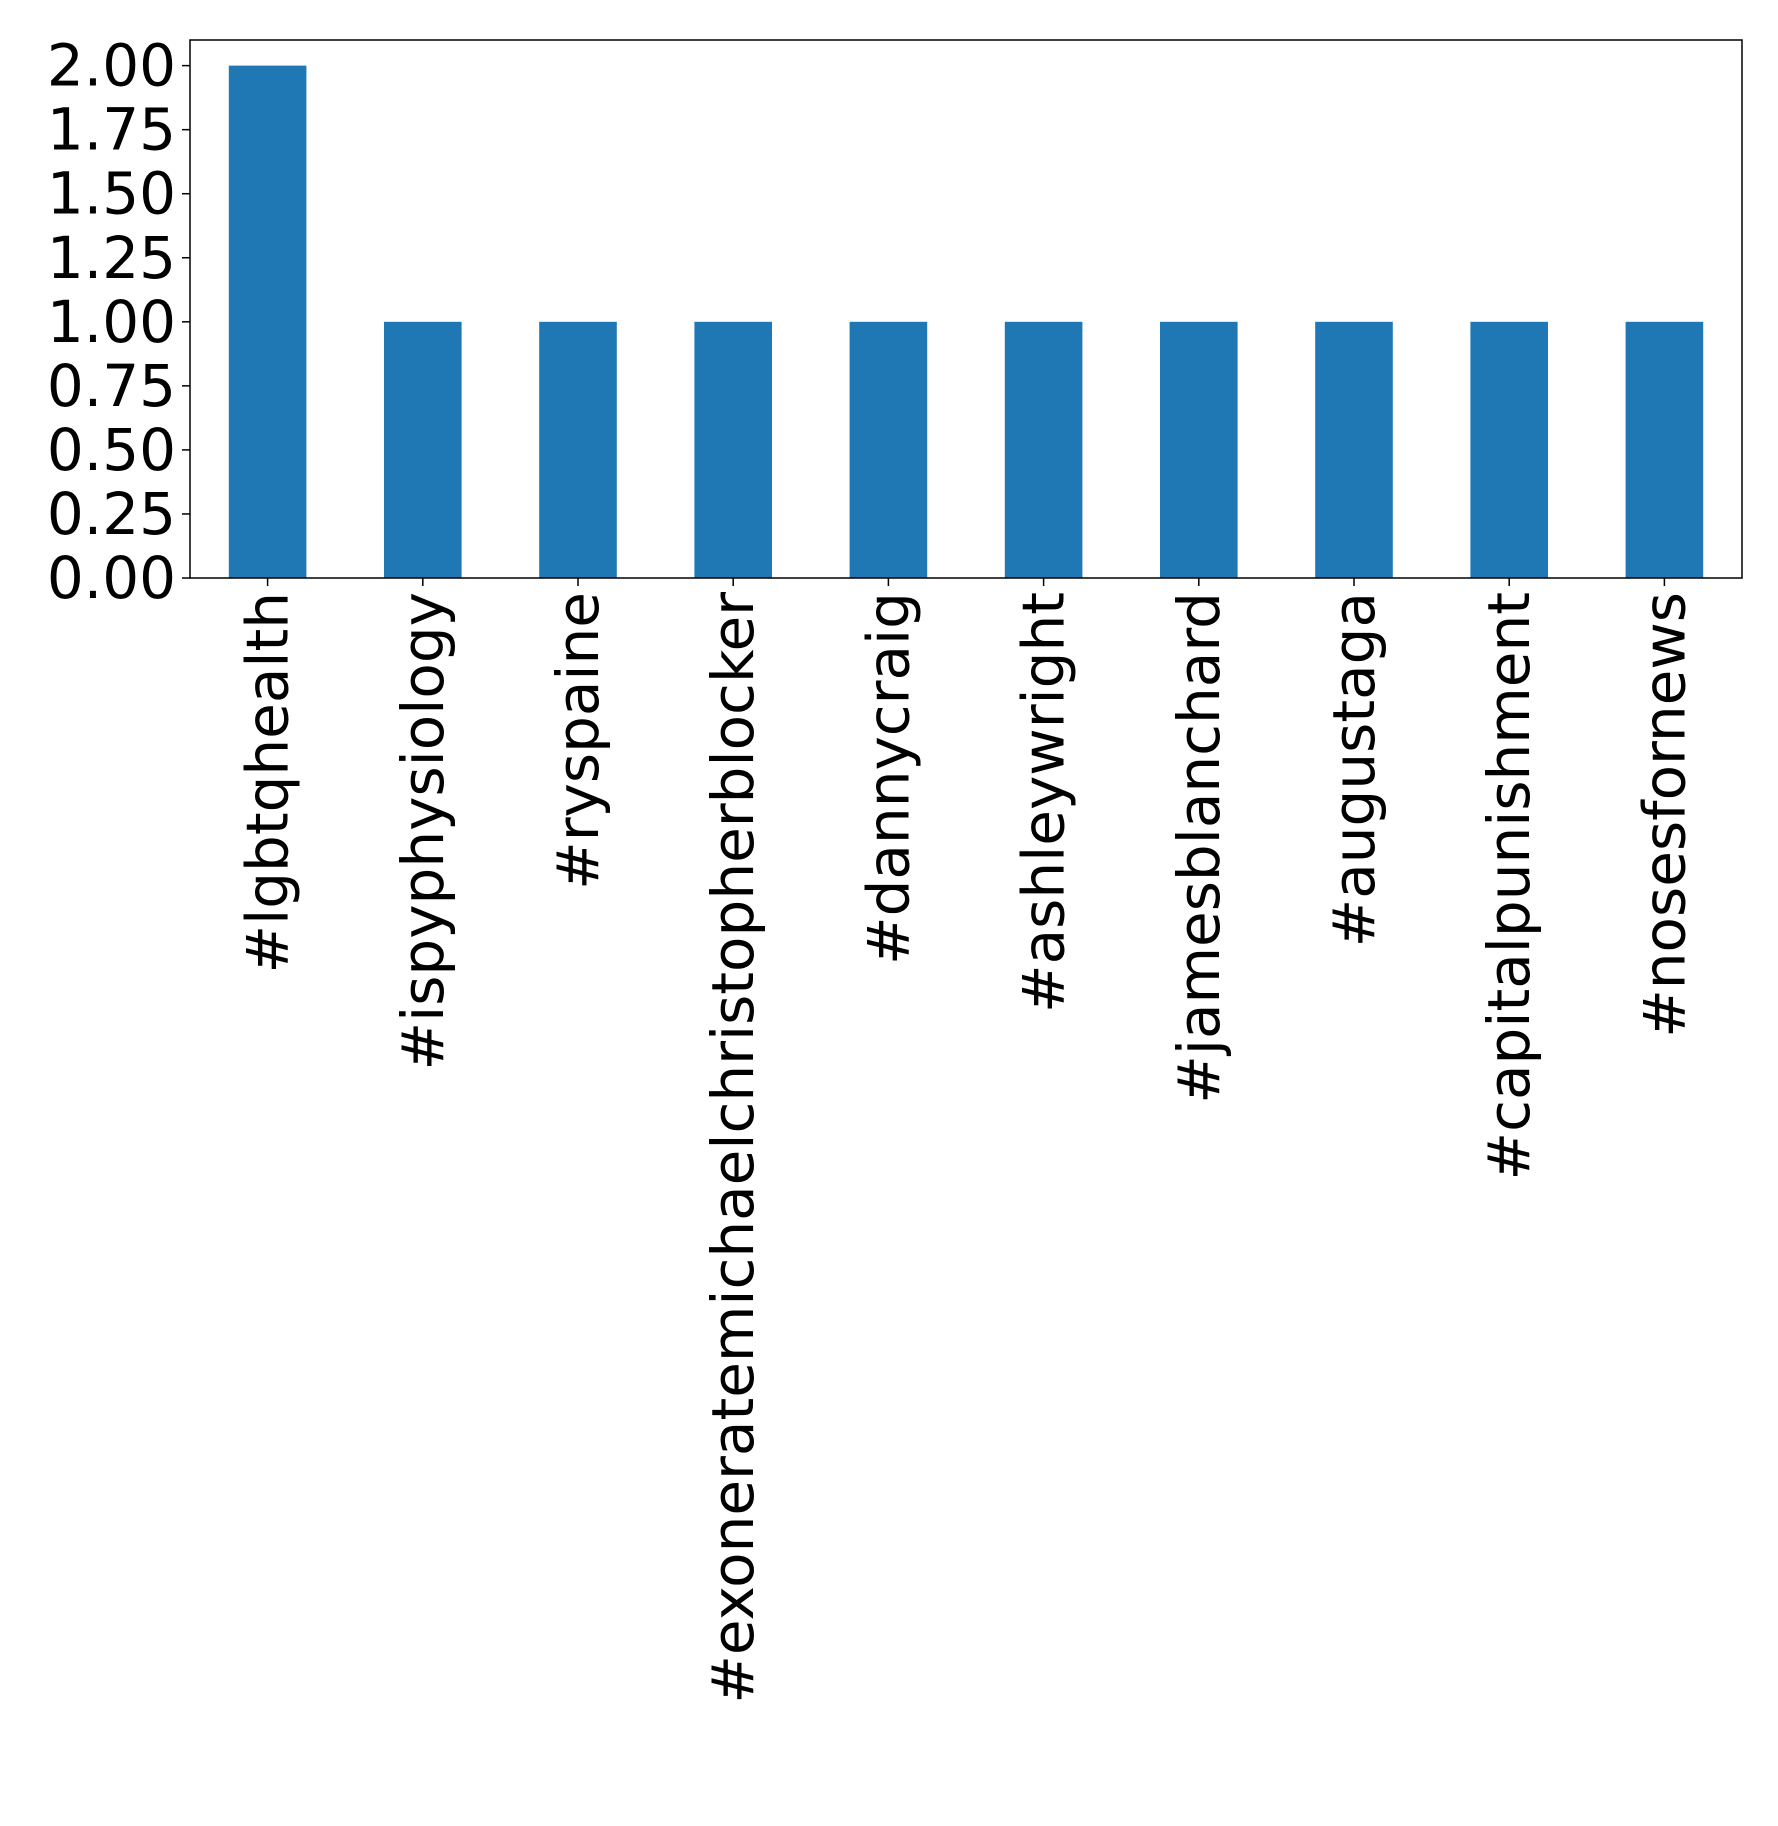  I want to click on x-tick-label: #ispyphysiology, so click(423, 831).